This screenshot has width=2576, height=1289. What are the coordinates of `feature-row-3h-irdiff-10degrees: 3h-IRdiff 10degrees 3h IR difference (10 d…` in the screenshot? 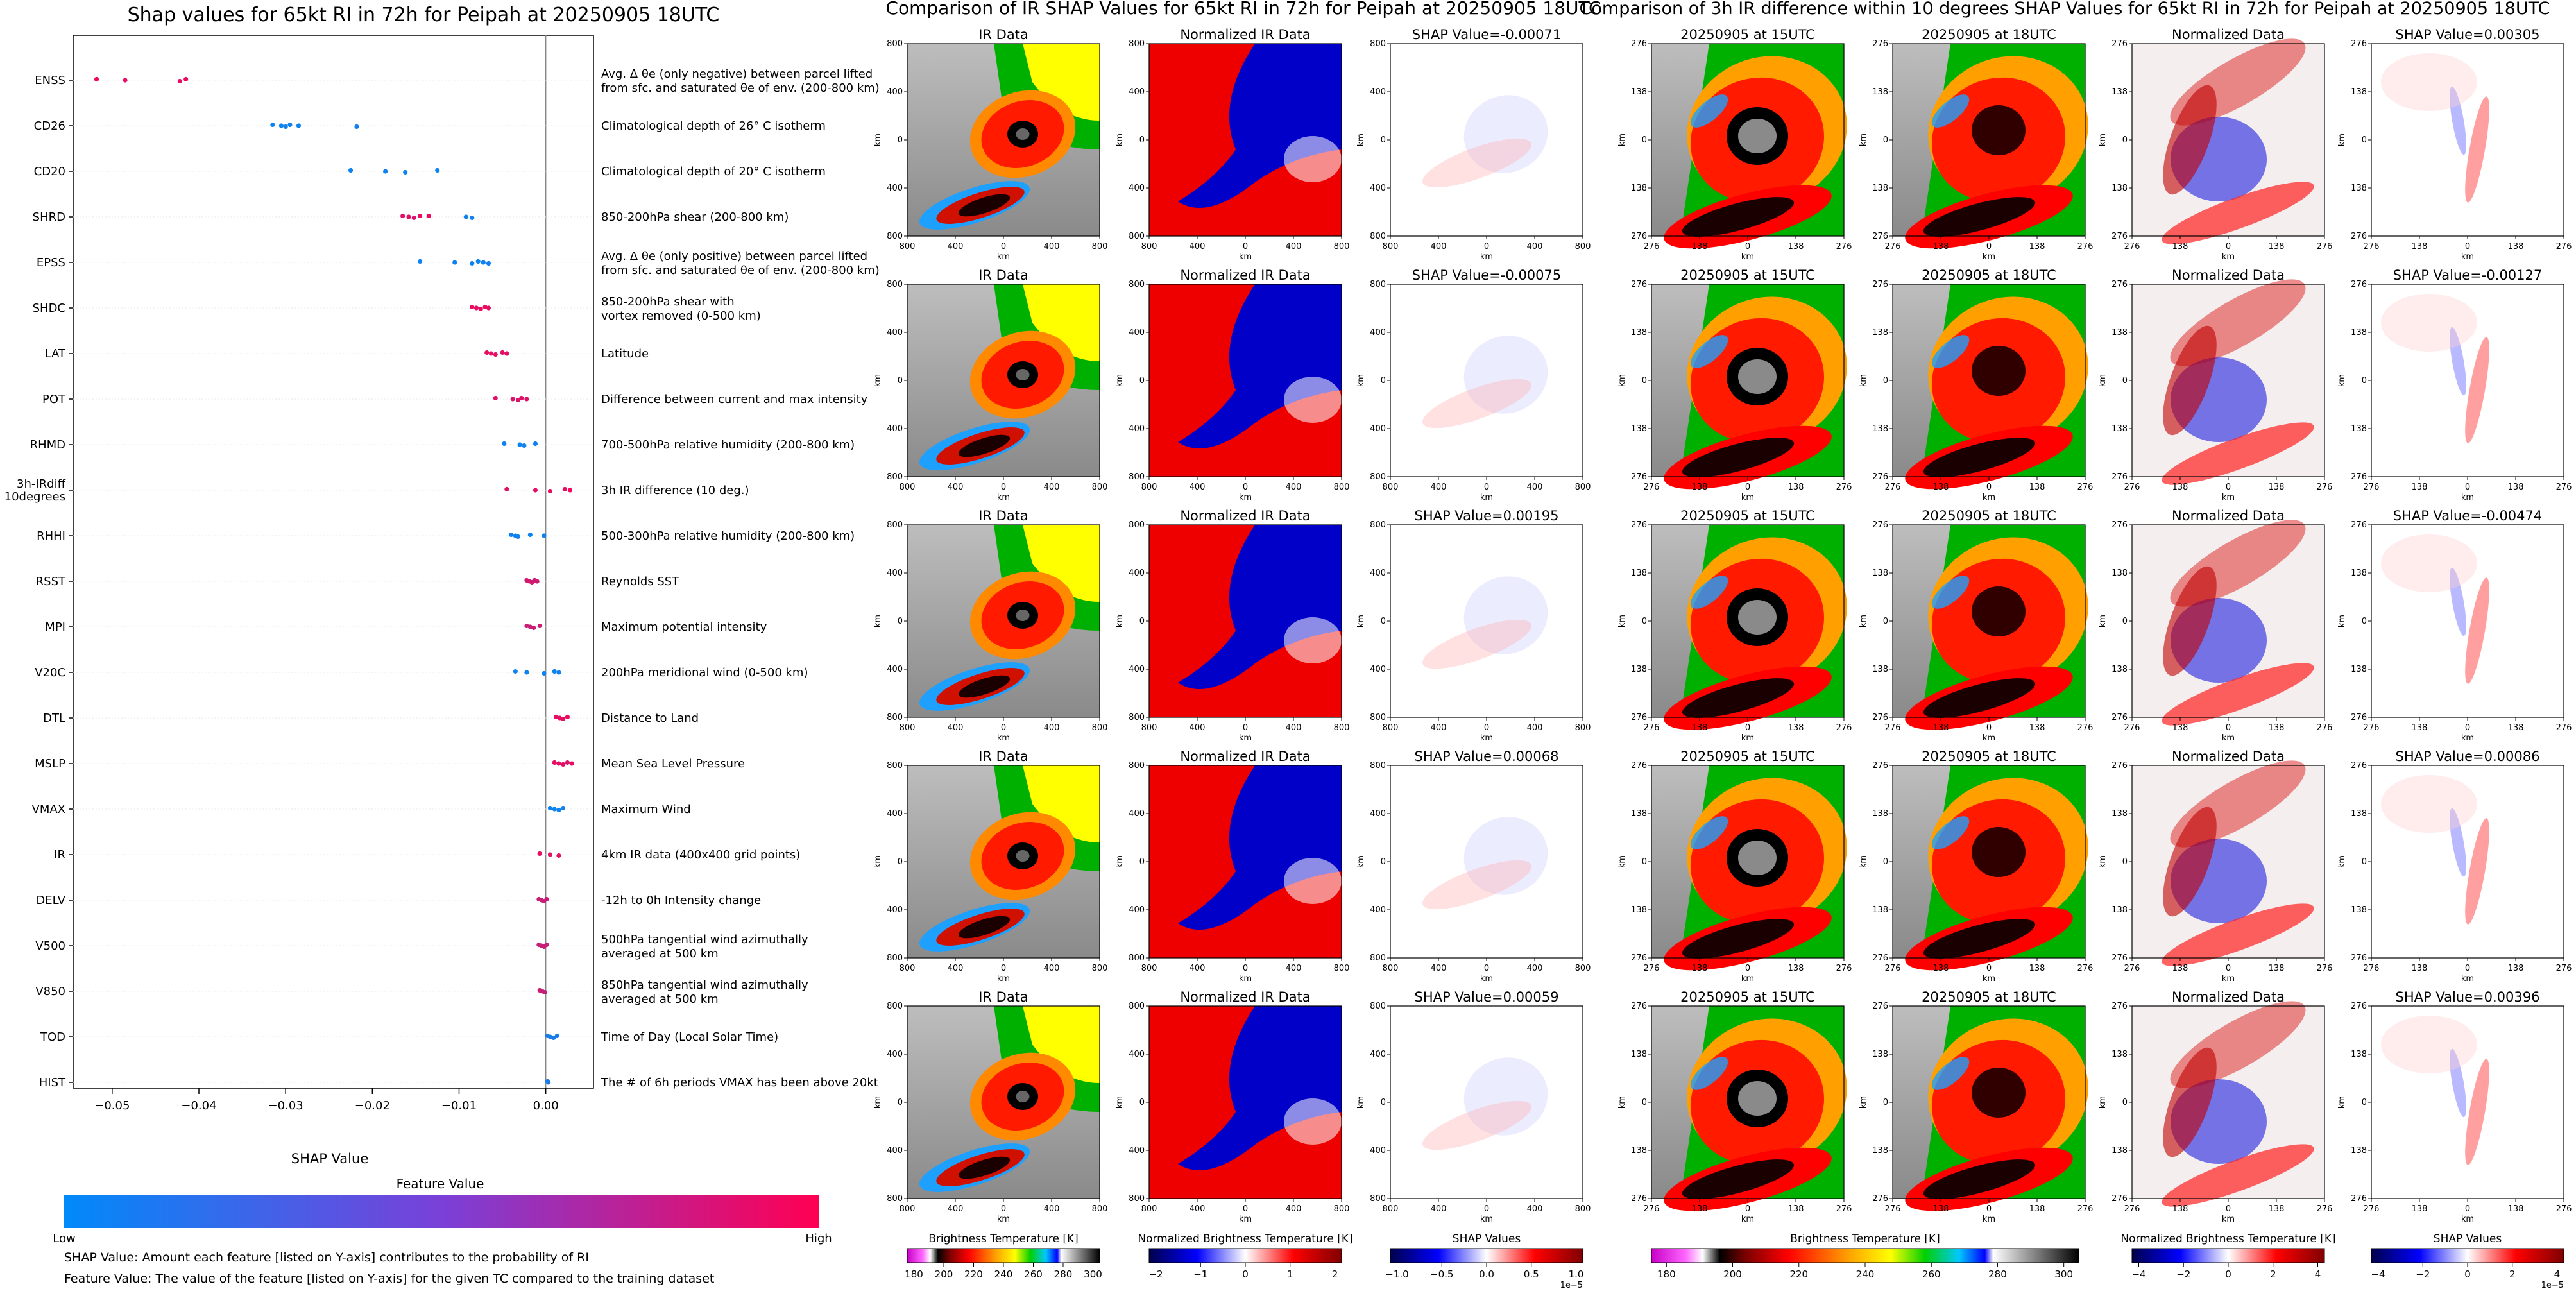 It's located at (377, 491).